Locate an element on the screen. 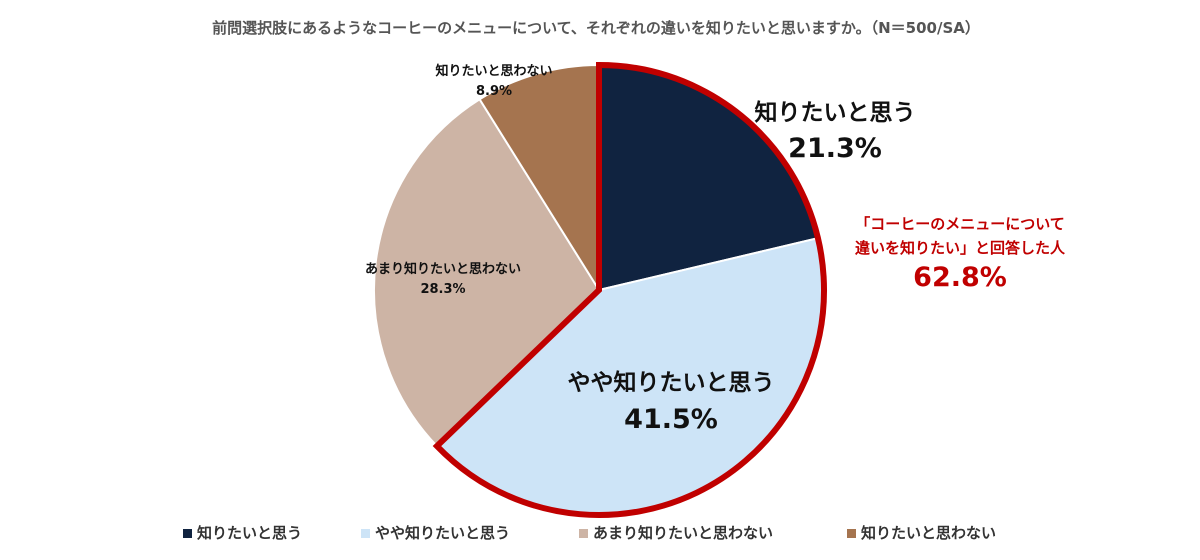  legend: 知りたいと思う やや知りたいと思う あまり知りたいと思わない 知りたいと思わない is located at coordinates (589, 533).